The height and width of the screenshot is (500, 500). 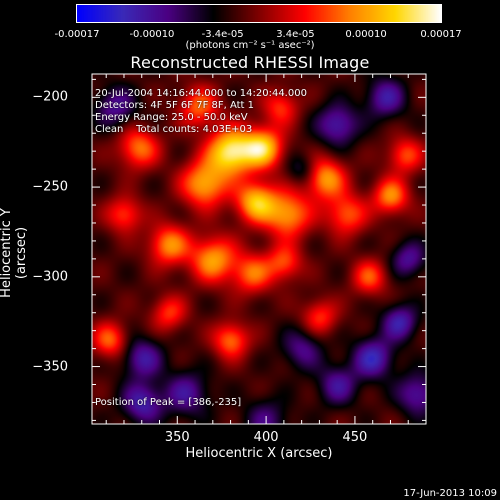 What do you see at coordinates (50, 97) in the screenshot?
I see `y-tick-label: −200` at bounding box center [50, 97].